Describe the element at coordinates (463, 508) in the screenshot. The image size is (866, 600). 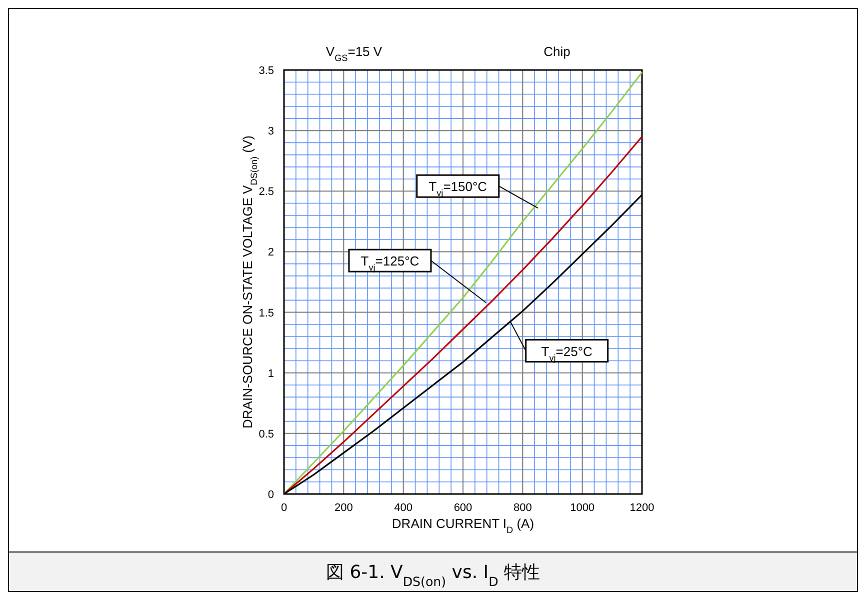
I see `x-tick-label: 600` at that location.